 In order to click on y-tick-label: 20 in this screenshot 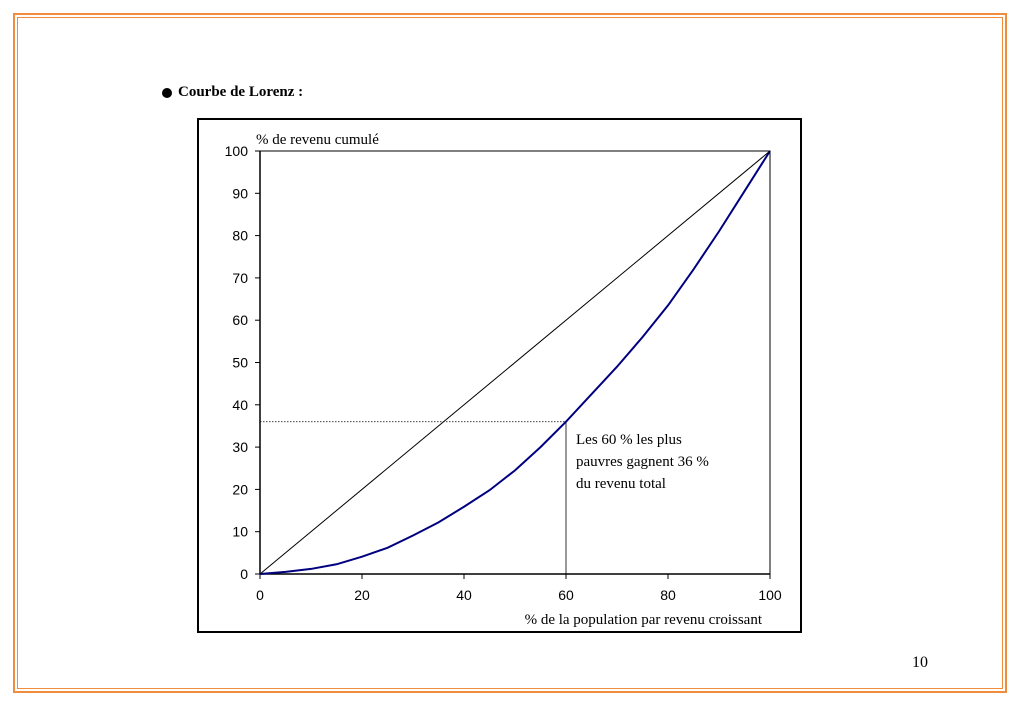, I will do `click(240, 489)`.